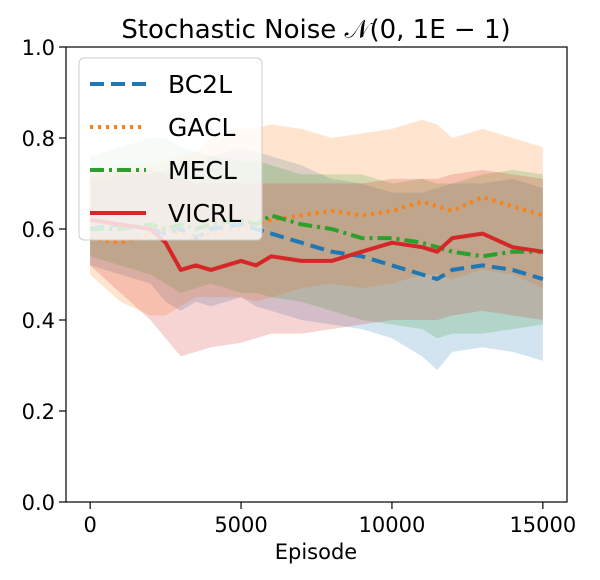 The width and height of the screenshot is (600, 580). I want to click on x-tick-label: 15000, so click(542, 525).